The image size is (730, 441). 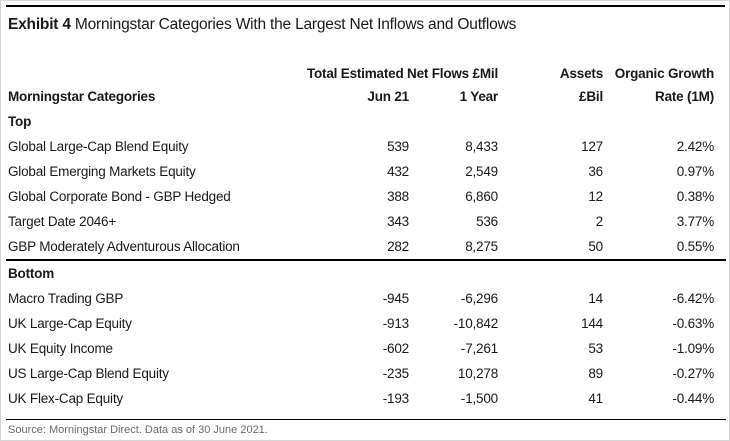 What do you see at coordinates (595, 171) in the screenshot?
I see `cell-assets: 36` at bounding box center [595, 171].